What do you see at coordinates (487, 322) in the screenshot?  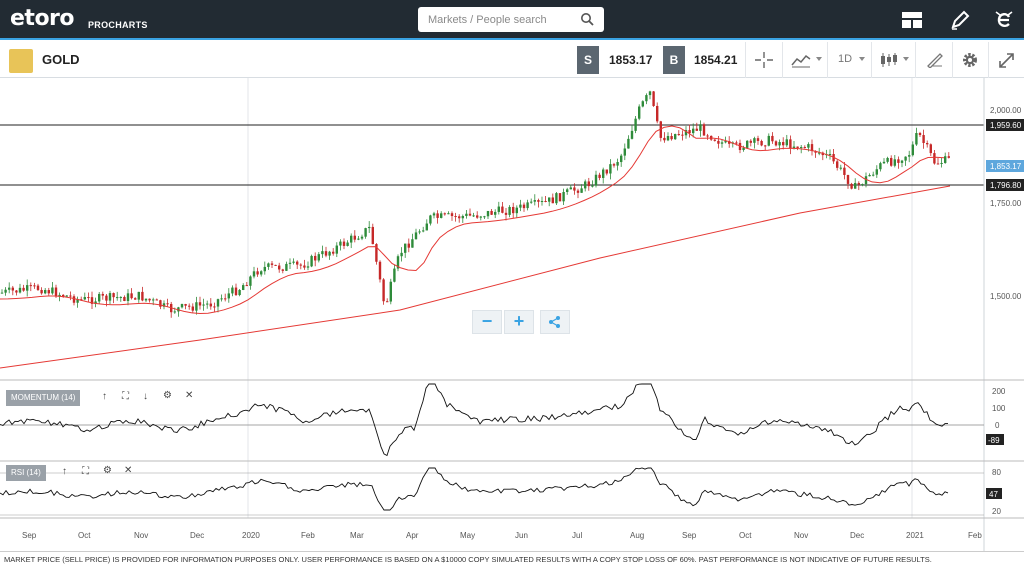 I see `zoom-out-button: −` at bounding box center [487, 322].